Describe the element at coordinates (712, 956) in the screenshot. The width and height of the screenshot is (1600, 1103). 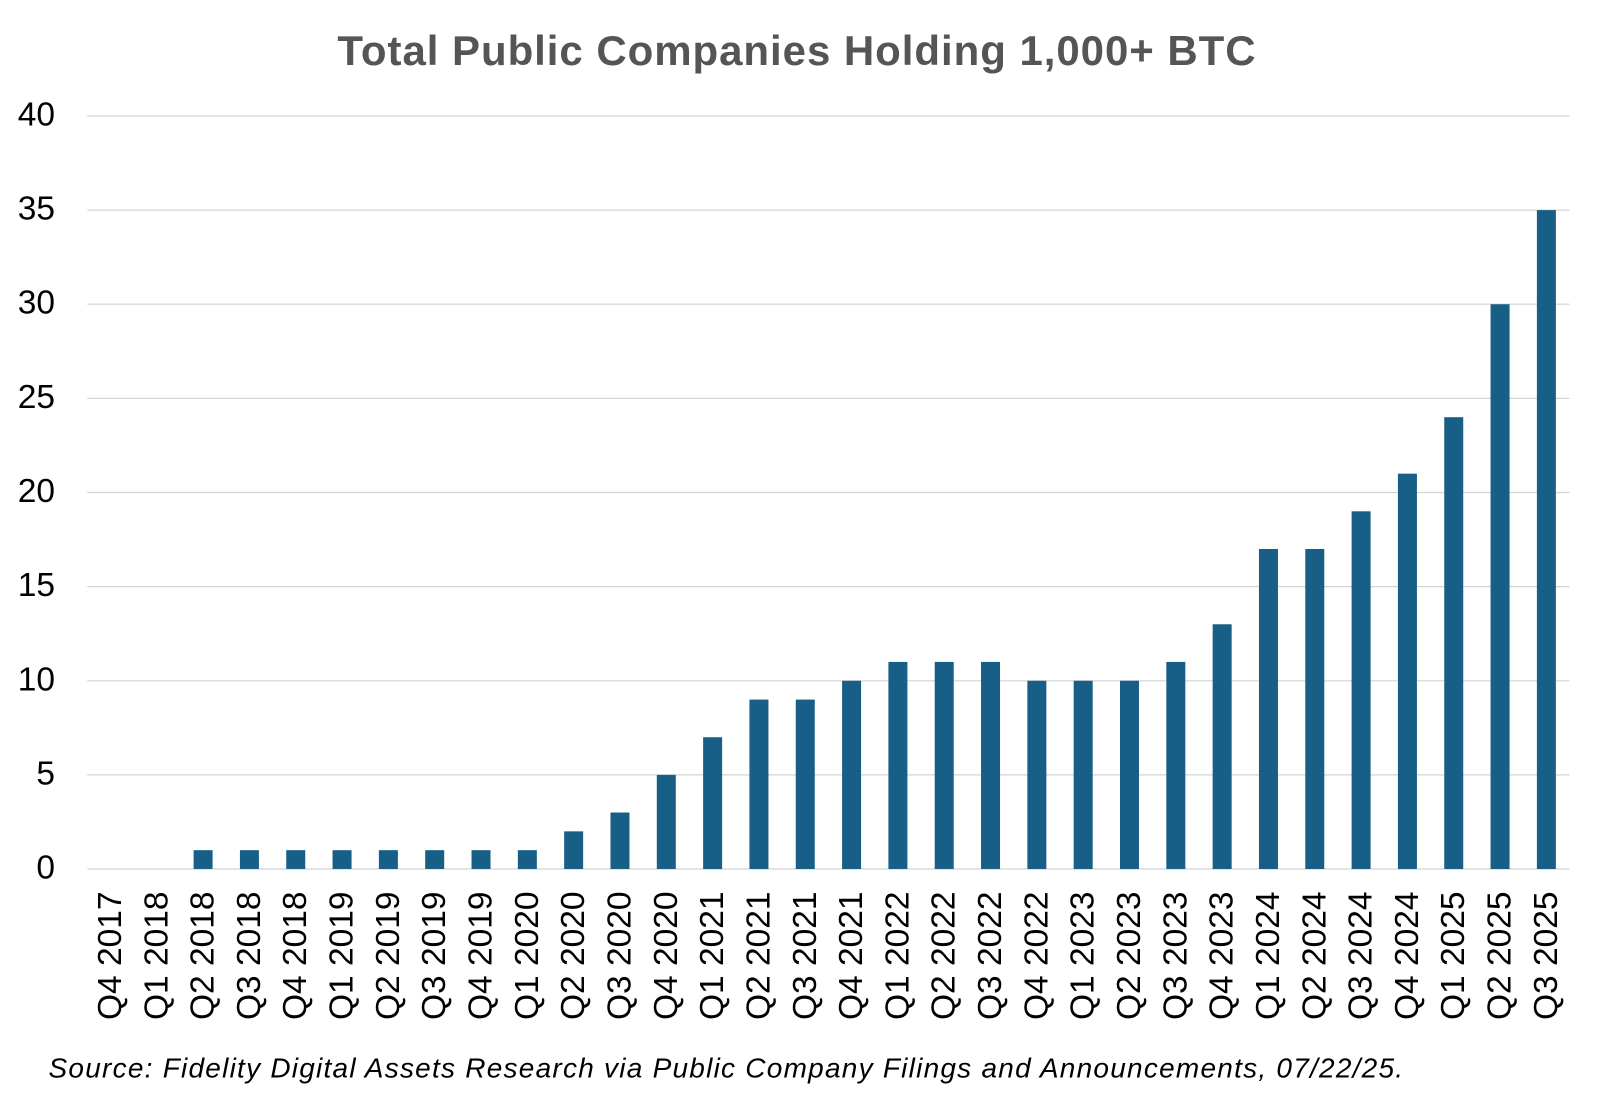
I see `svg-text: Q1 2021` at that location.